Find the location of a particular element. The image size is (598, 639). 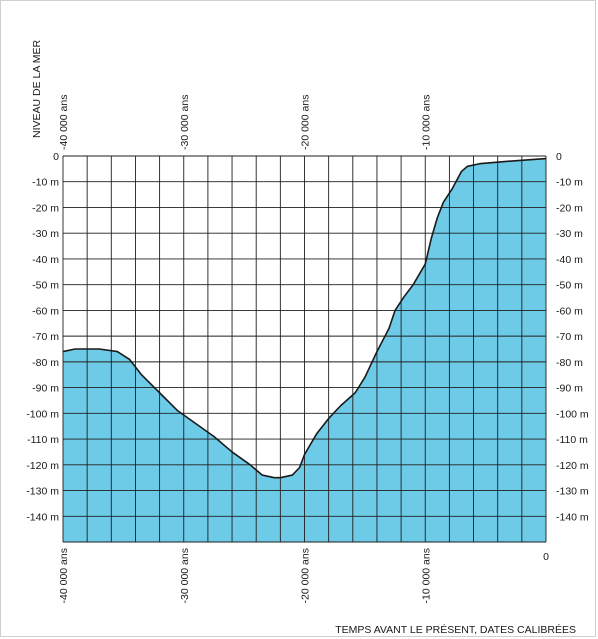

y-tick-label-left: -20 m is located at coordinates (45, 208).